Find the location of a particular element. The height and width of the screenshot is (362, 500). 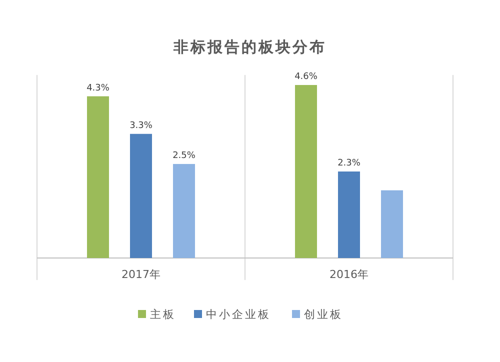

legend-label: 创业板 is located at coordinates (323, 314).